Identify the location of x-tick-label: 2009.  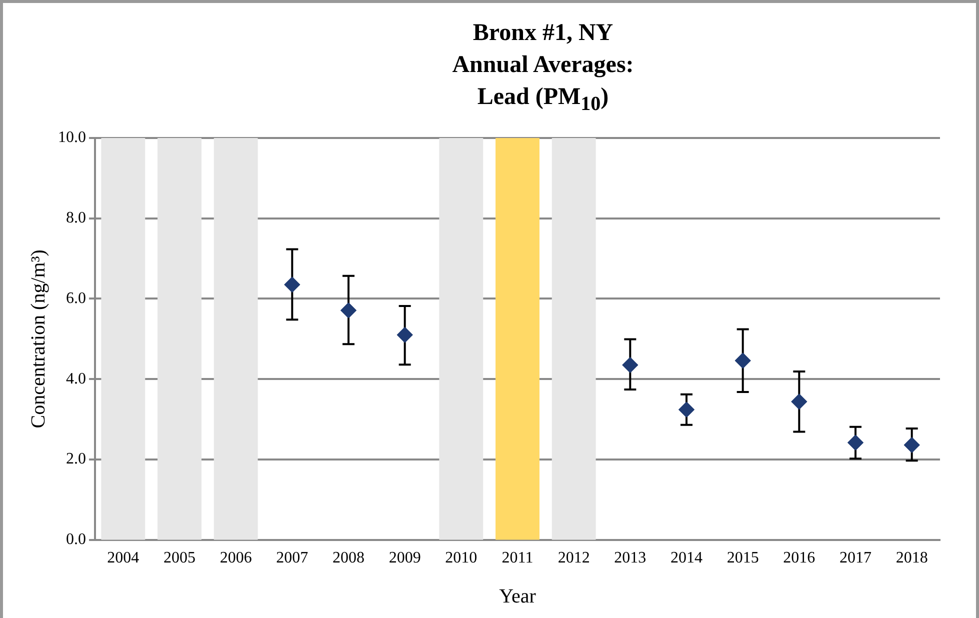
(404, 558).